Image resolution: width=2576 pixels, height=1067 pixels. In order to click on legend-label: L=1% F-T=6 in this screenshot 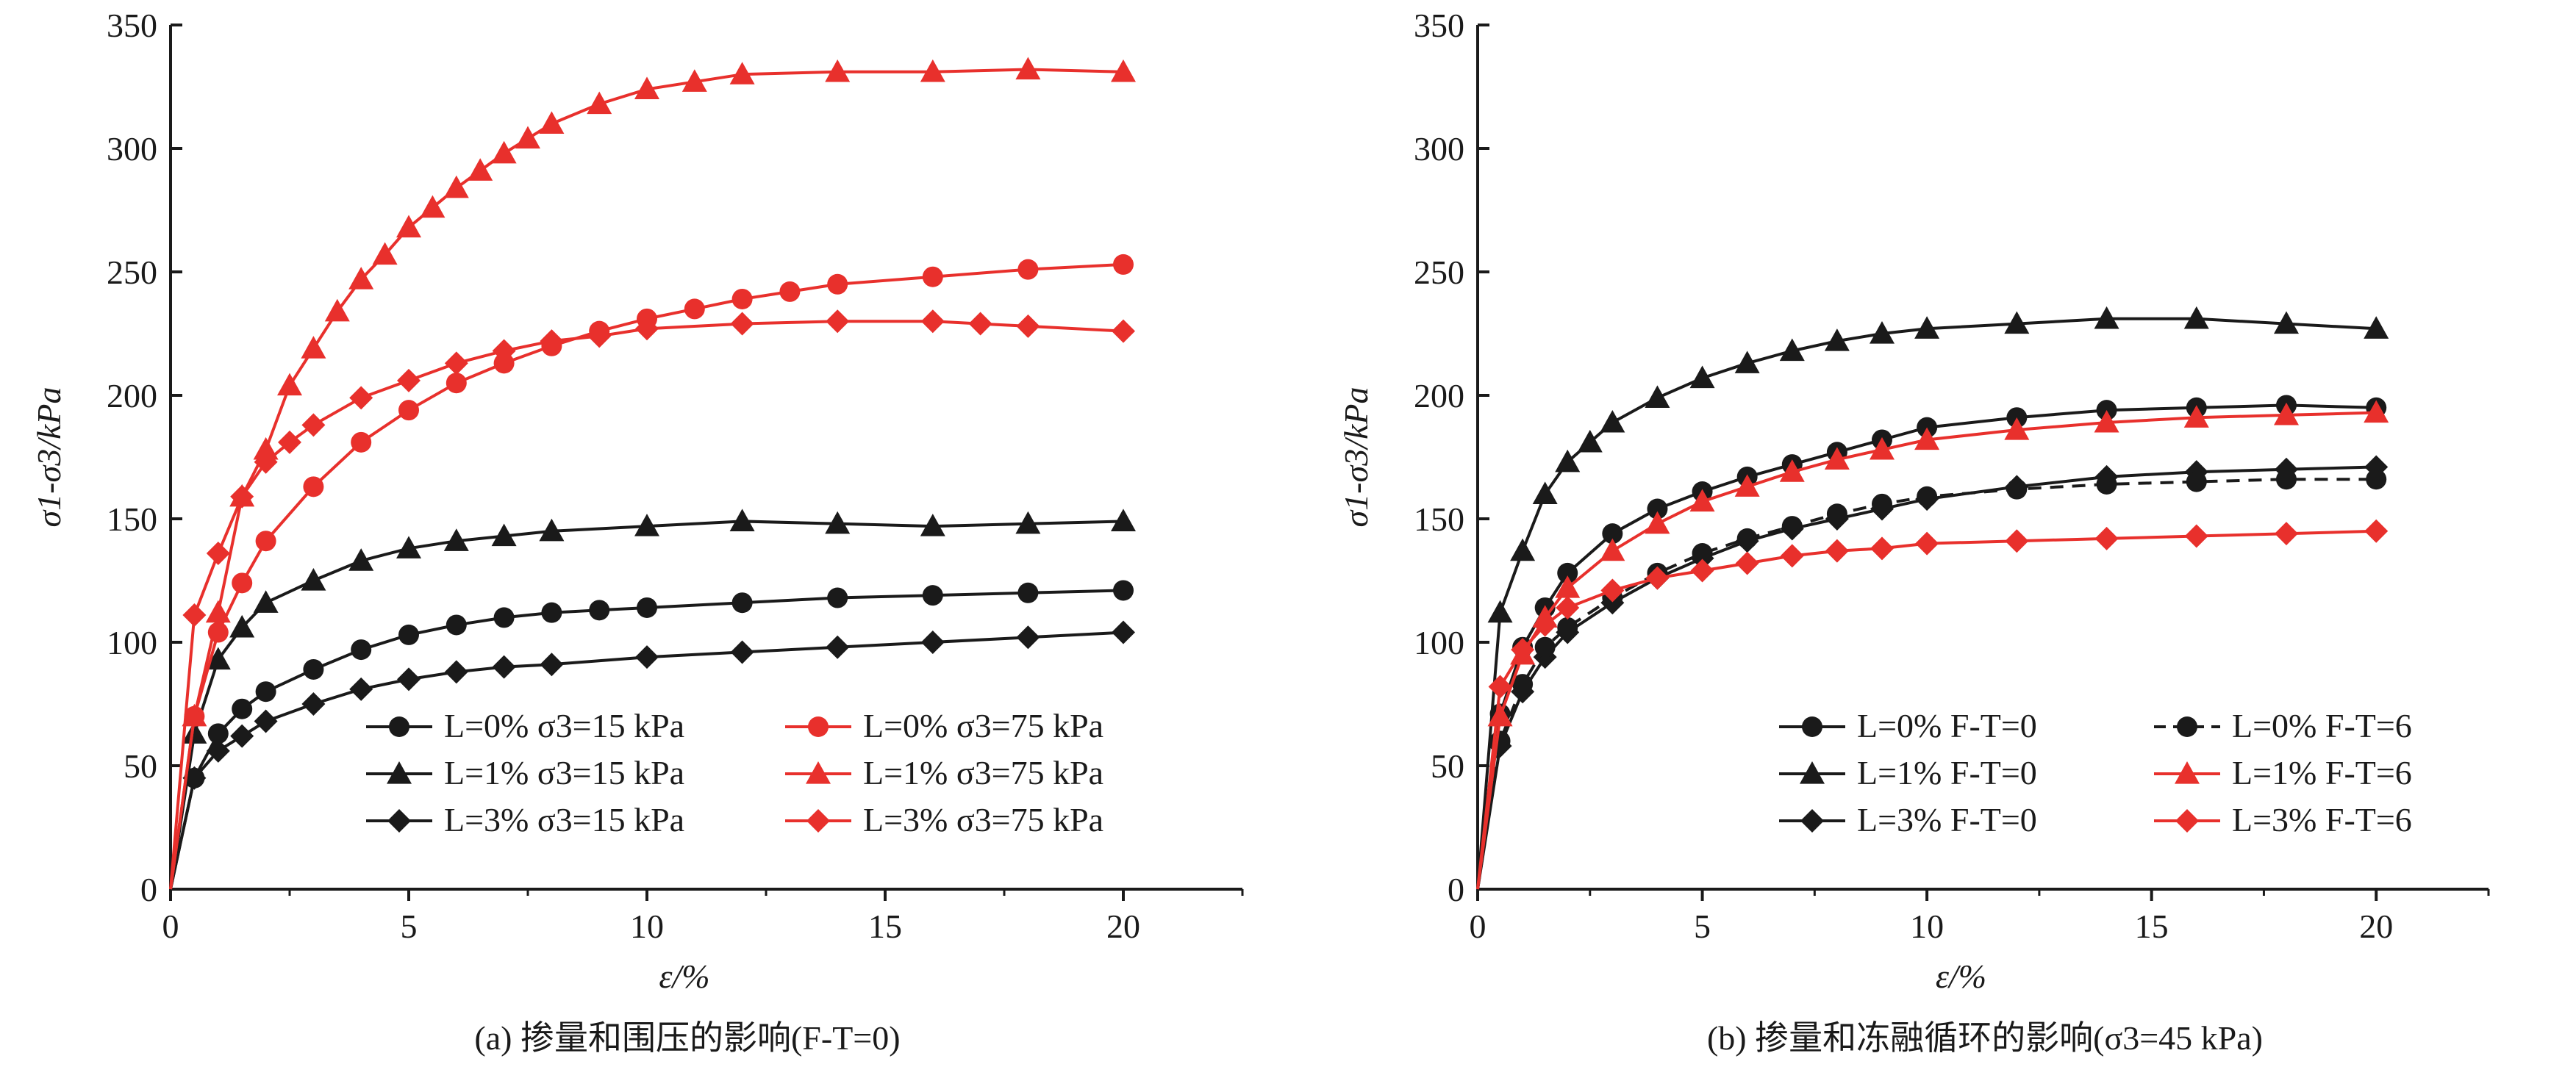, I will do `click(2322, 772)`.